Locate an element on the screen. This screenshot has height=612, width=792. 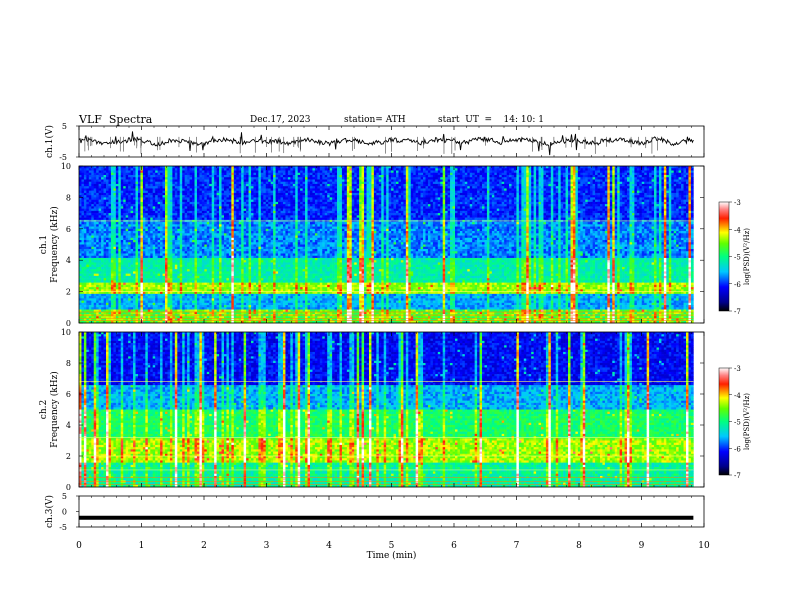
waveform-ylabel: ch.3(V) is located at coordinates (49, 511).